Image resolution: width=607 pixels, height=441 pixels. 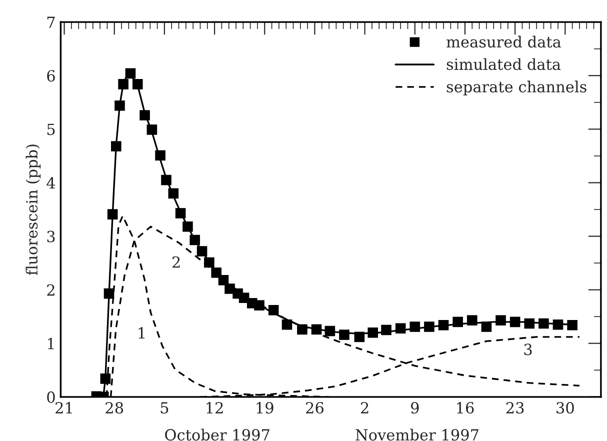 What do you see at coordinates (465, 408) in the screenshot?
I see `x-tick-label: 16` at bounding box center [465, 408].